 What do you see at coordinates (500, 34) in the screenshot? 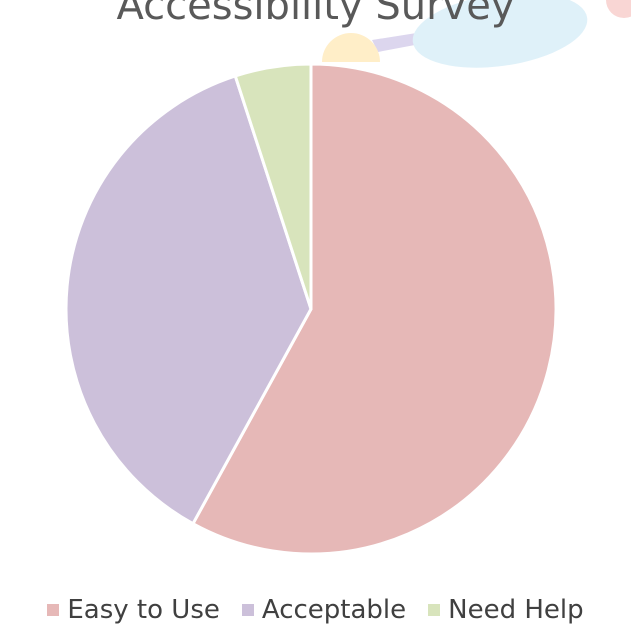
I see `cloud-shape` at bounding box center [500, 34].